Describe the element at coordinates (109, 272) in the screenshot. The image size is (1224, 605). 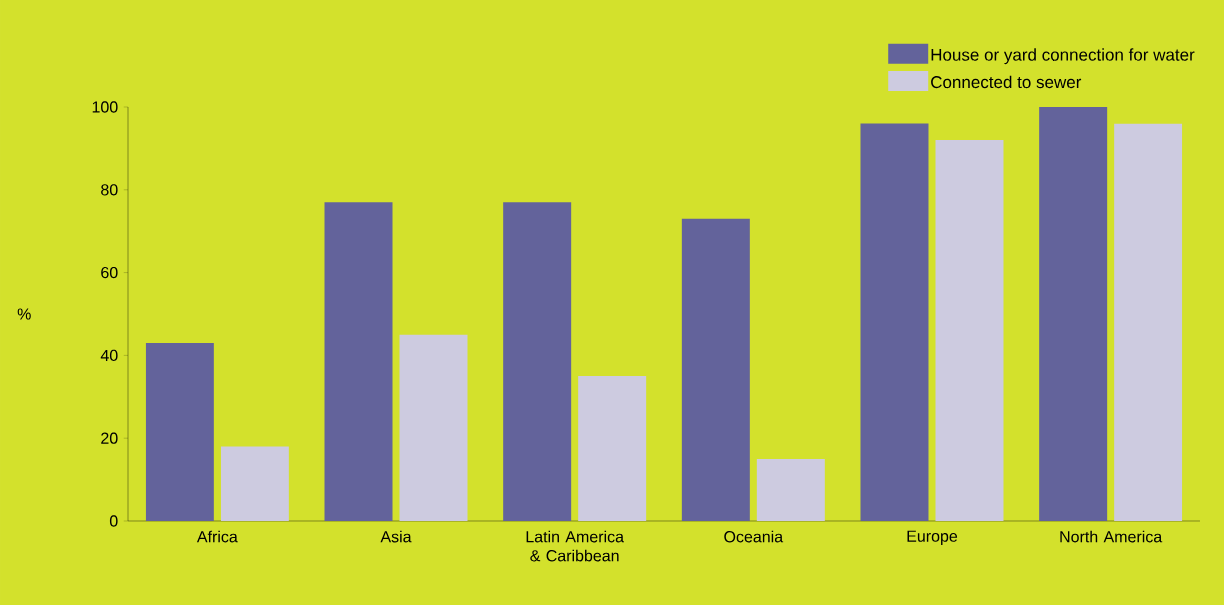
I see `y-tick-label: 60` at that location.